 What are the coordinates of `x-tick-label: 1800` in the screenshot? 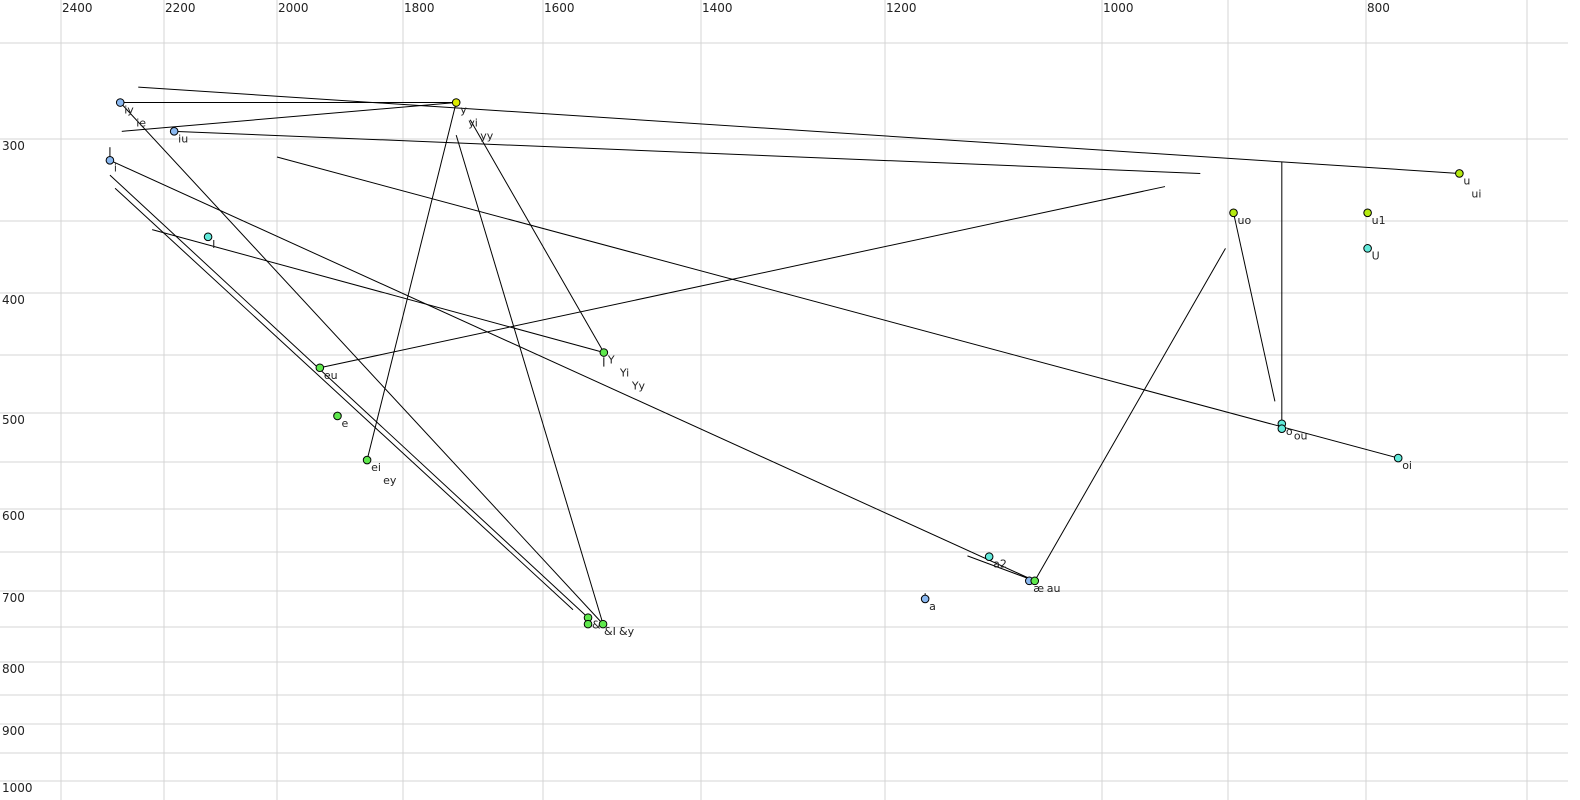 It's located at (419, 8).